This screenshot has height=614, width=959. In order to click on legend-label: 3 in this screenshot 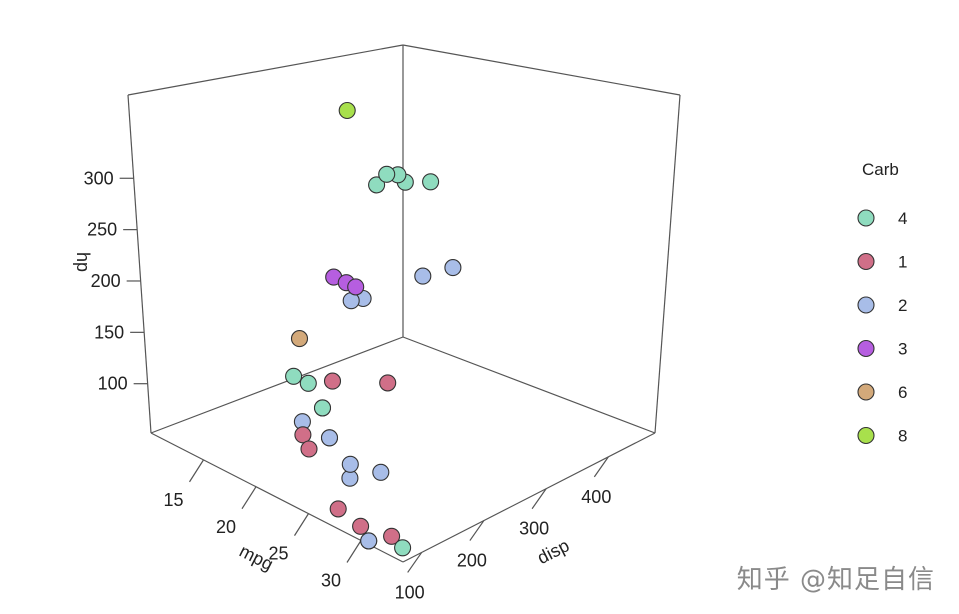, I will do `click(902, 349)`.